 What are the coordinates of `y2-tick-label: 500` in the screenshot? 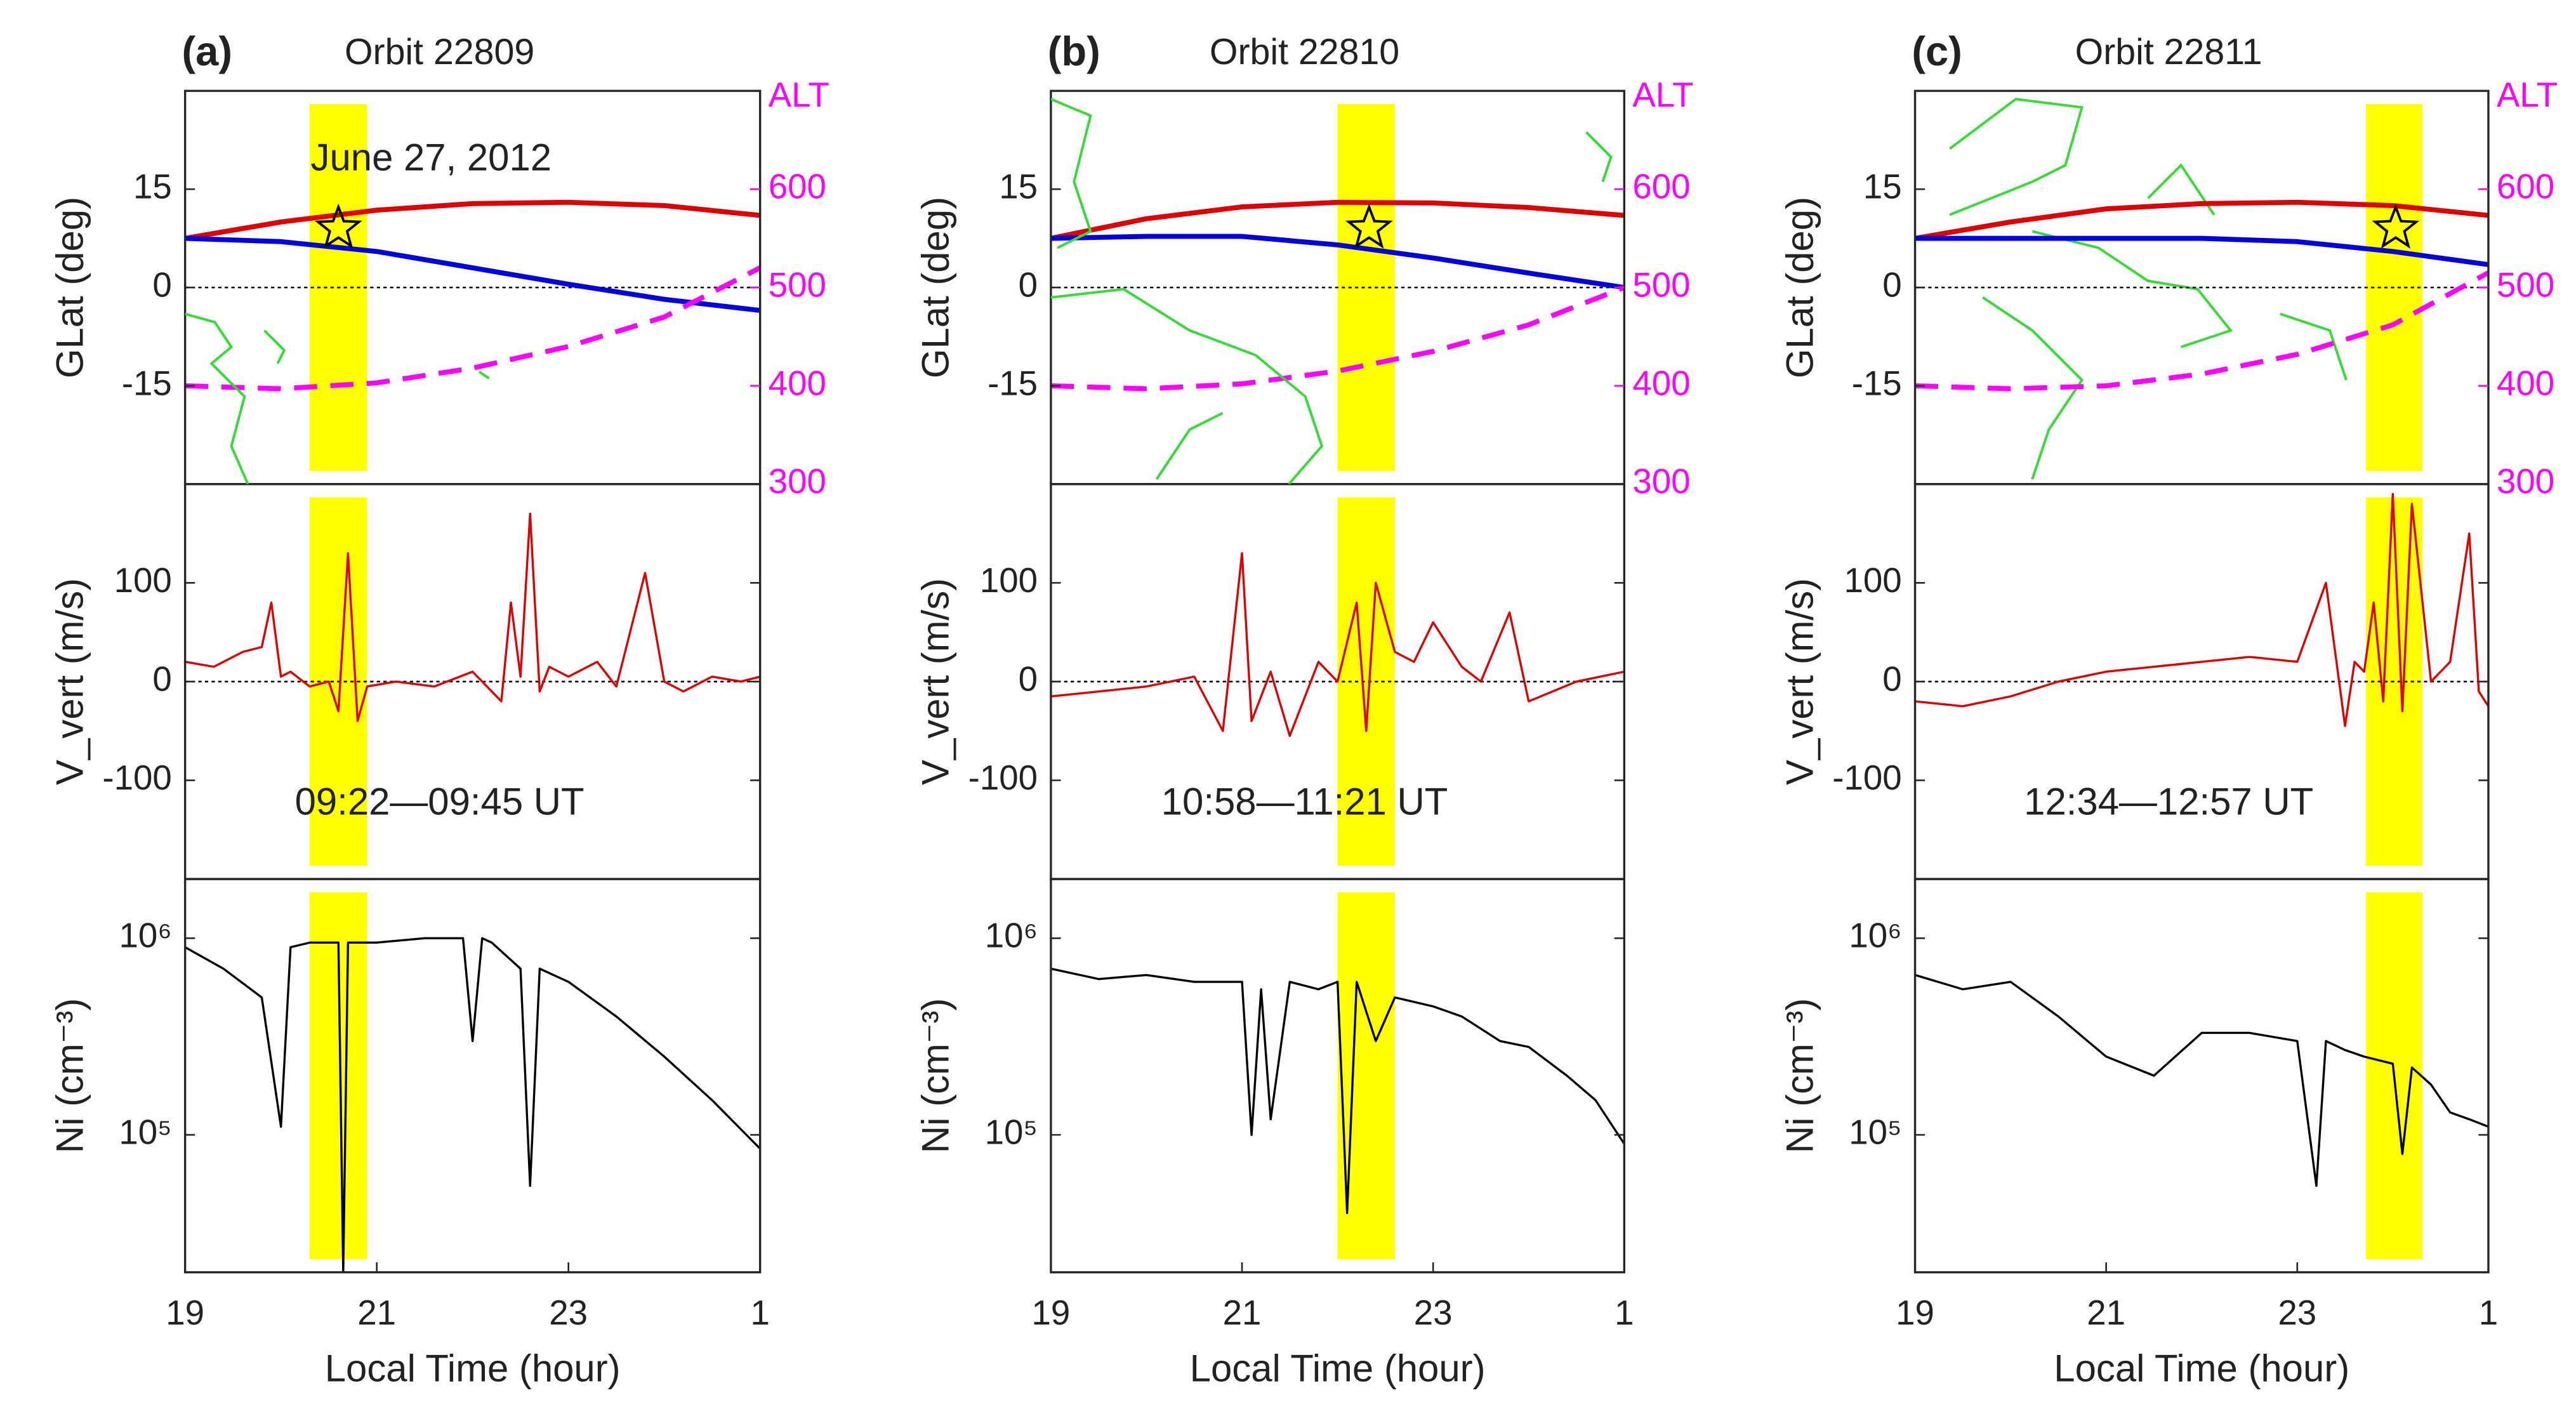 It's located at (797, 284).